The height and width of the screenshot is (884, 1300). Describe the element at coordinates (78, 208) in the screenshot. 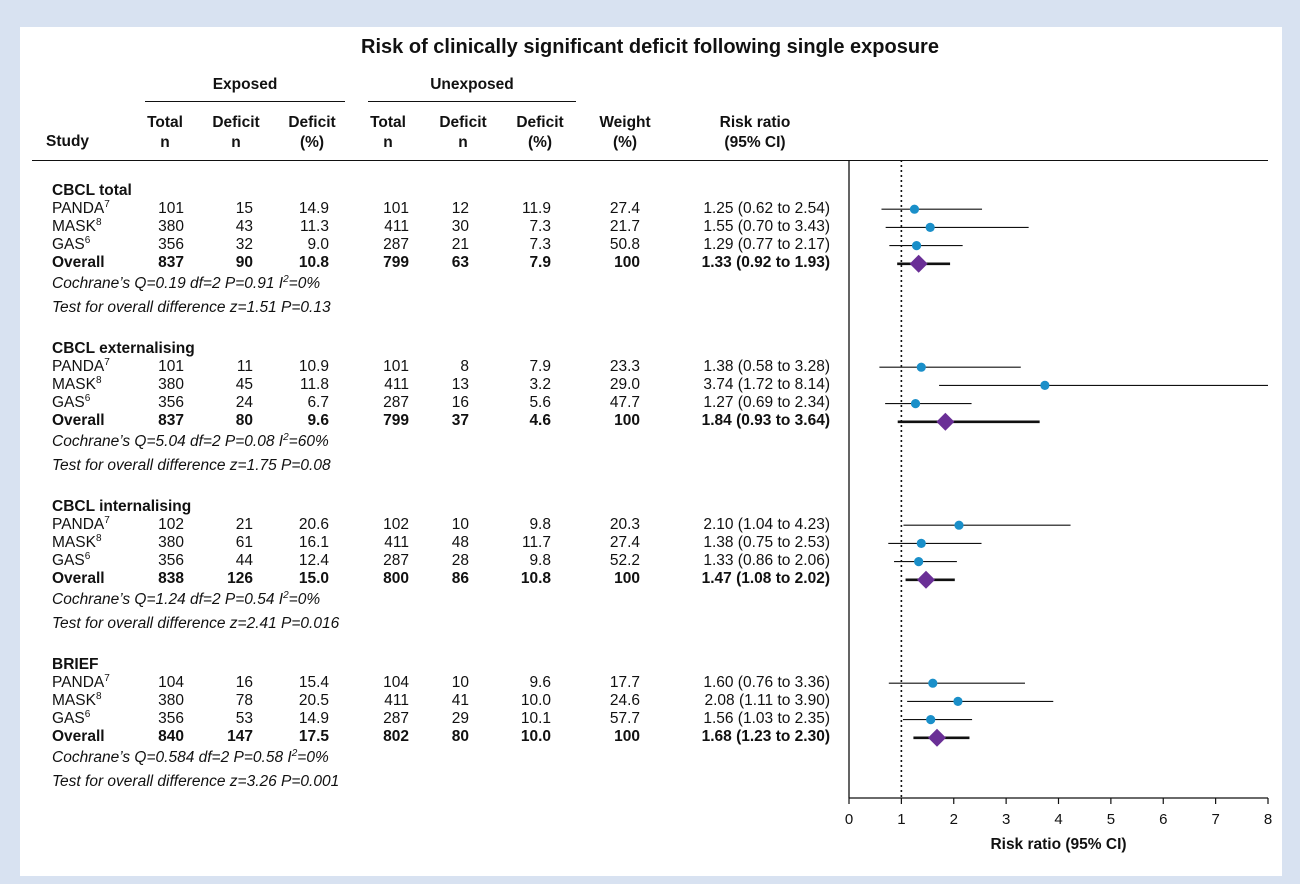

I see `study-name-text: PANDA` at that location.